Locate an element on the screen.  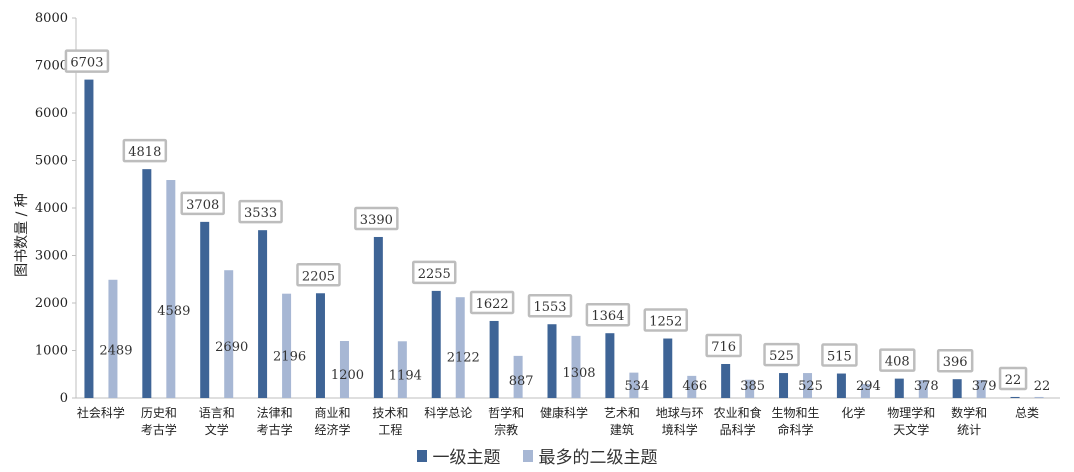
value-label-primary-text: 1364 is located at coordinates (607, 316).